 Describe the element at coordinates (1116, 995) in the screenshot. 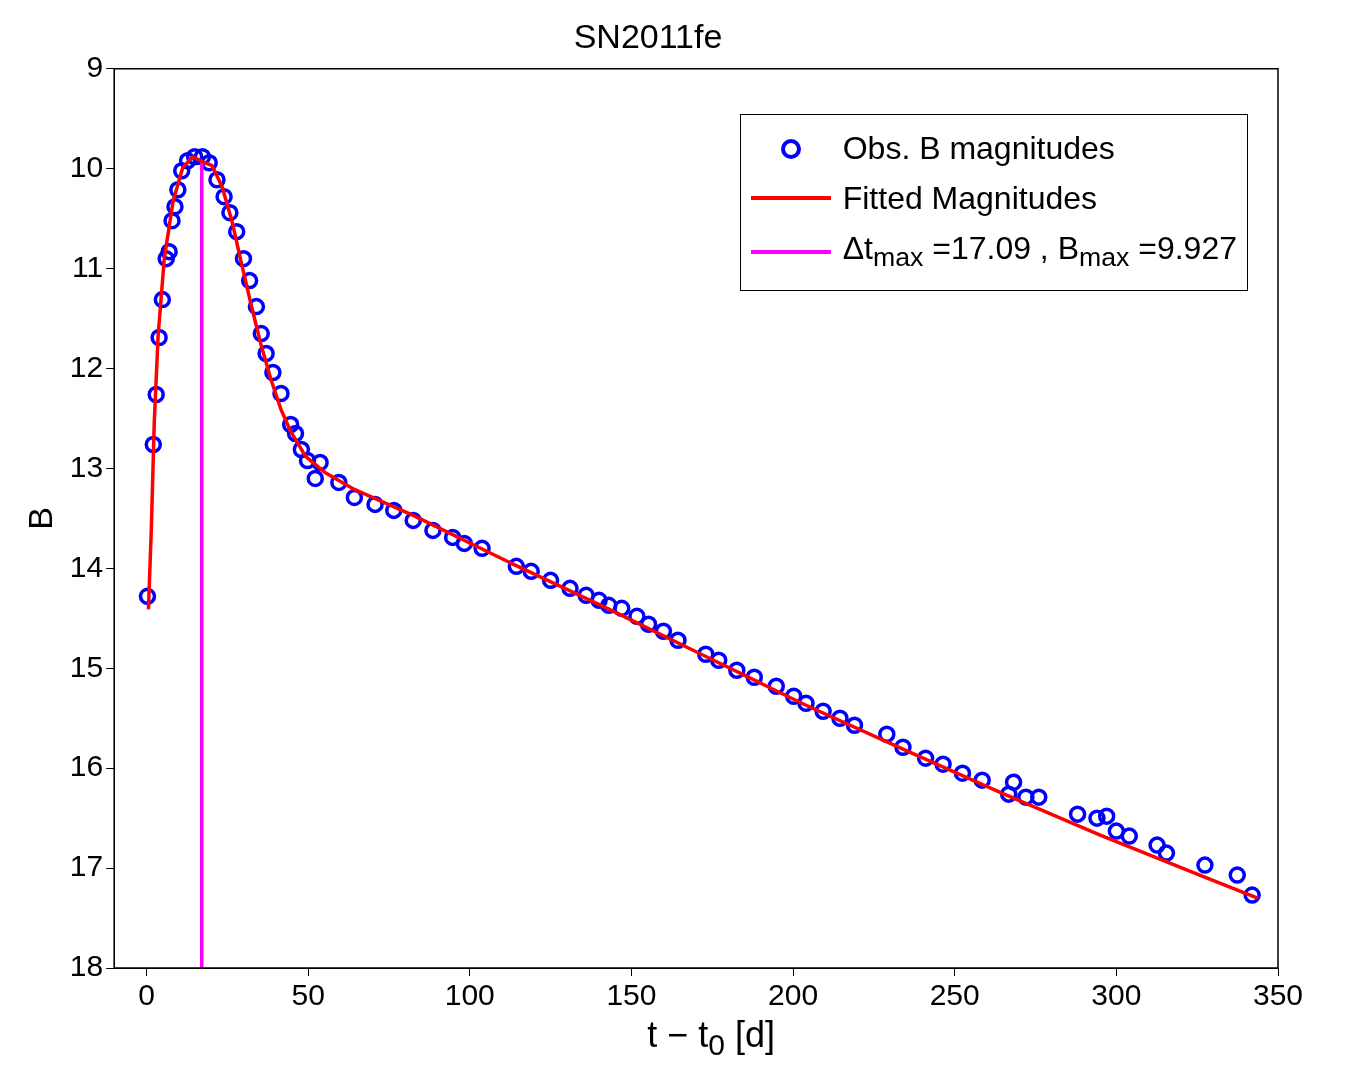

I see `x-tick-label: 300` at that location.